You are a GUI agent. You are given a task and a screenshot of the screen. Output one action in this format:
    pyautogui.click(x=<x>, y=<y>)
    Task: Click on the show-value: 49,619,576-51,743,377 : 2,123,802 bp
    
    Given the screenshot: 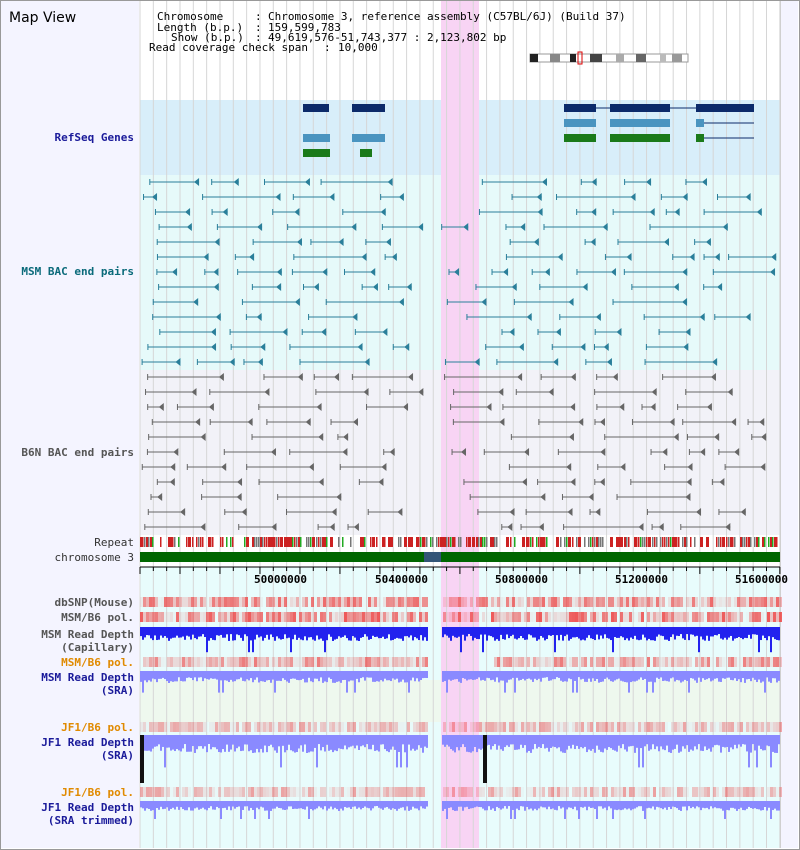 What is the action you would take?
    pyautogui.click(x=387, y=37)
    